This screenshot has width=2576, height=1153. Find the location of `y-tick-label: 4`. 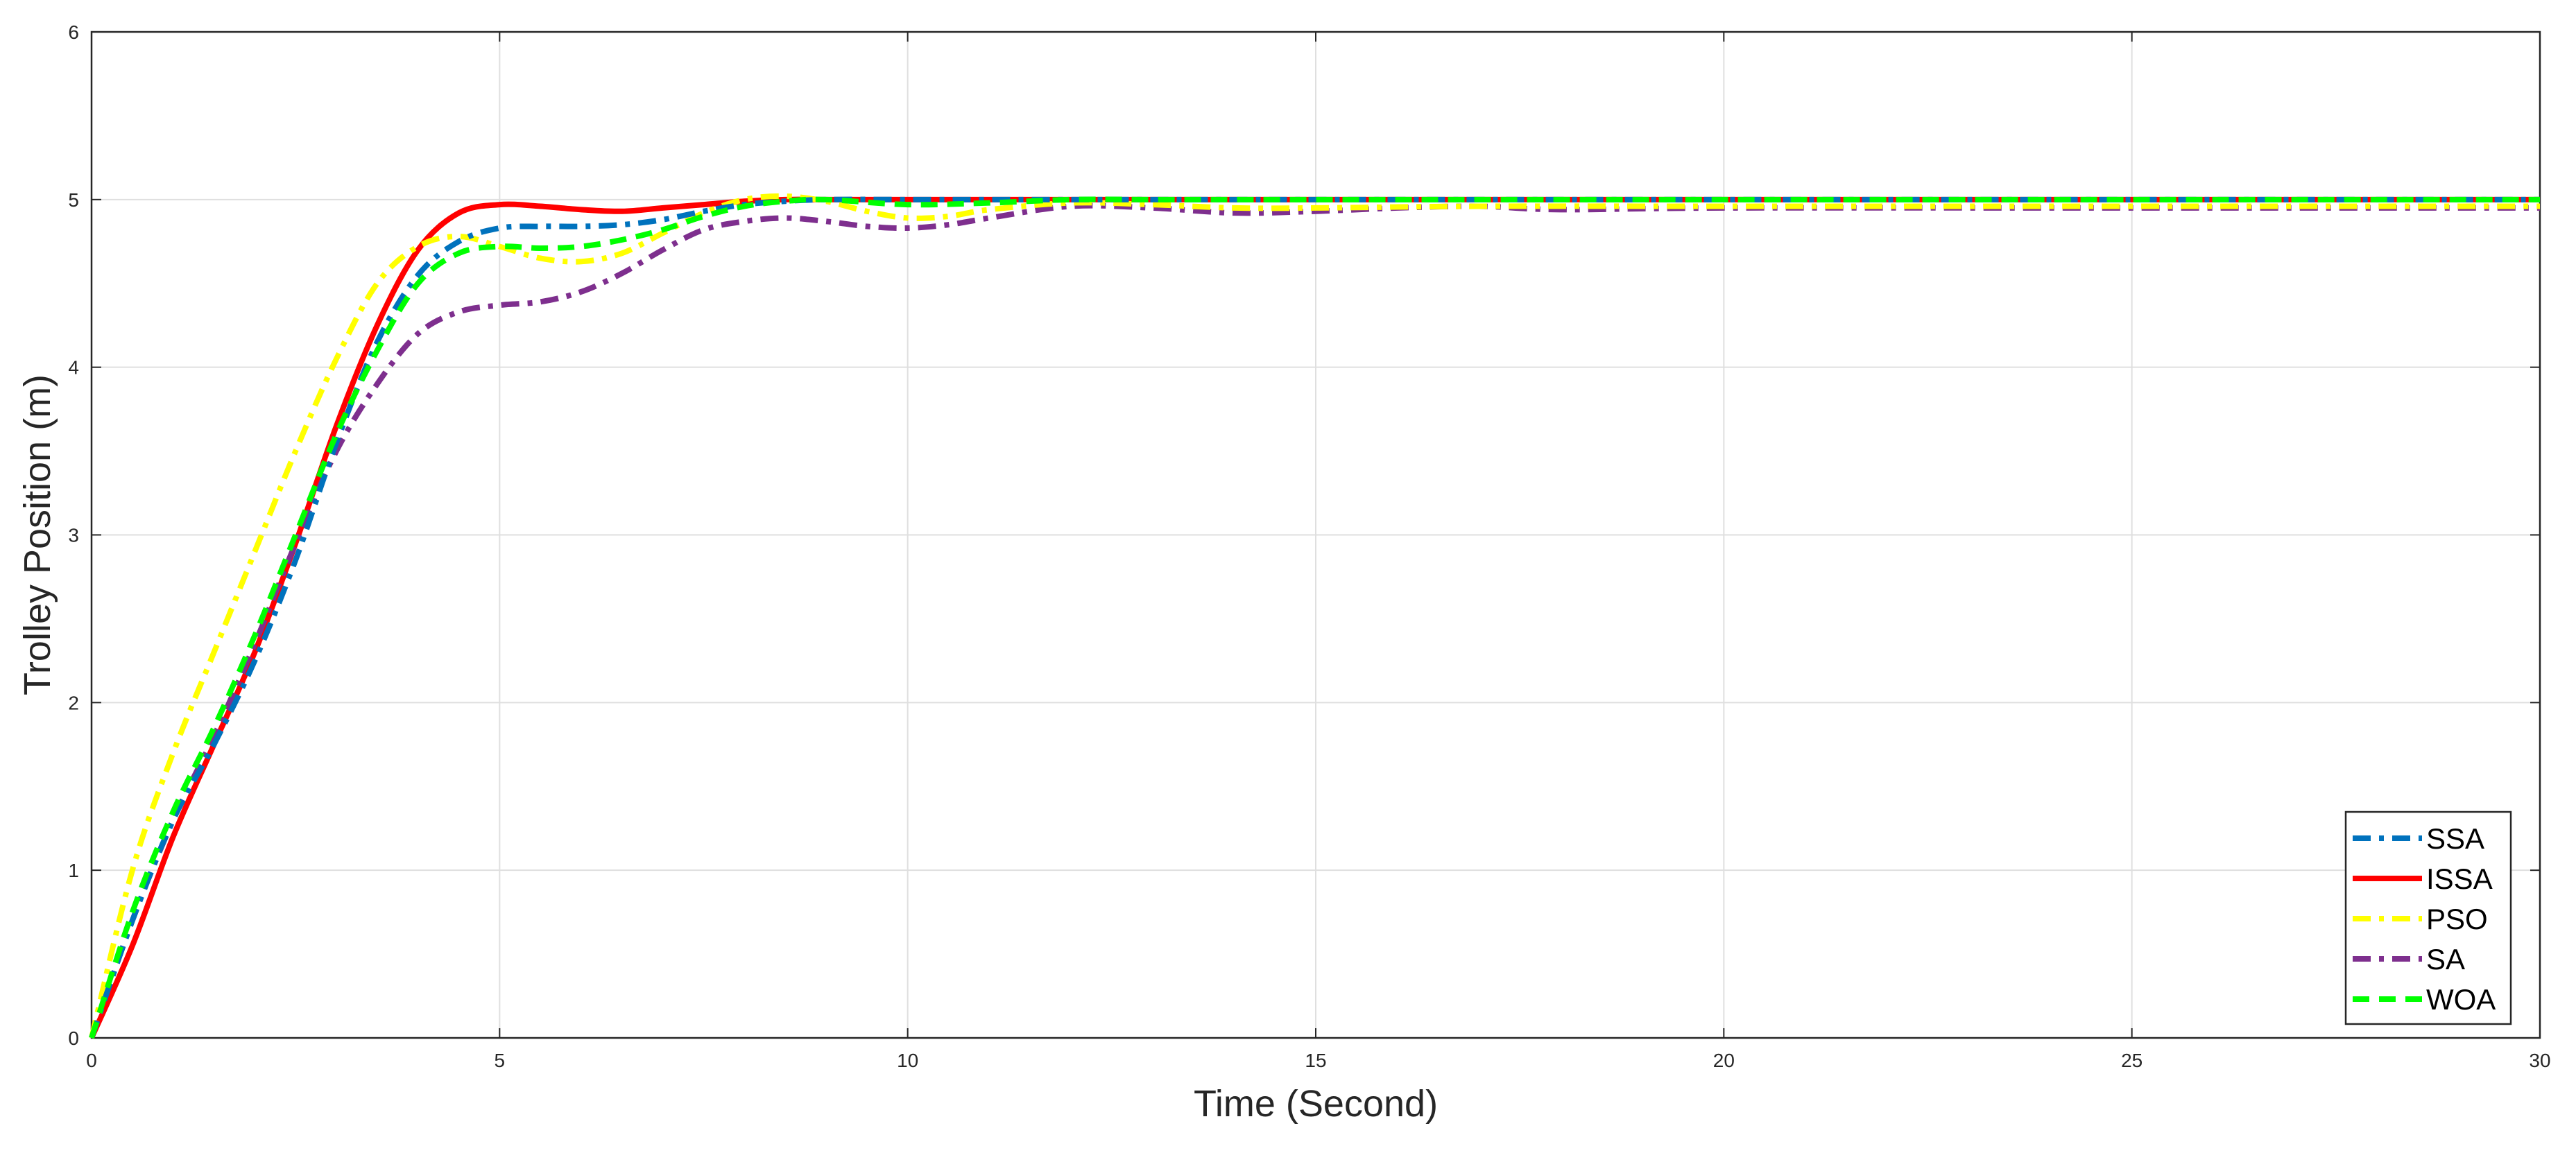

y-tick-label: 4 is located at coordinates (73, 368).